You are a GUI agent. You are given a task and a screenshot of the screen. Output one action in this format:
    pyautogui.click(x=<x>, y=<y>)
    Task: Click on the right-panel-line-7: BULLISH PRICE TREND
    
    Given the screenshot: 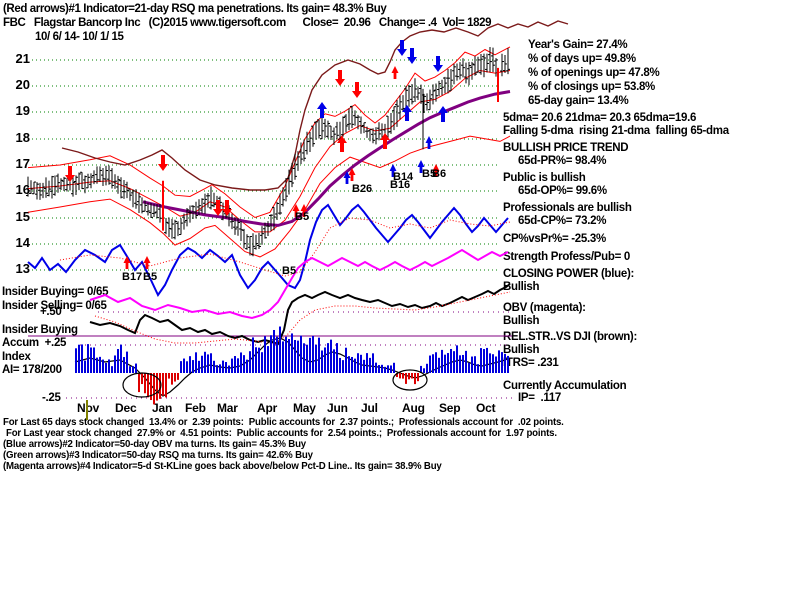 What is the action you would take?
    pyautogui.click(x=566, y=148)
    